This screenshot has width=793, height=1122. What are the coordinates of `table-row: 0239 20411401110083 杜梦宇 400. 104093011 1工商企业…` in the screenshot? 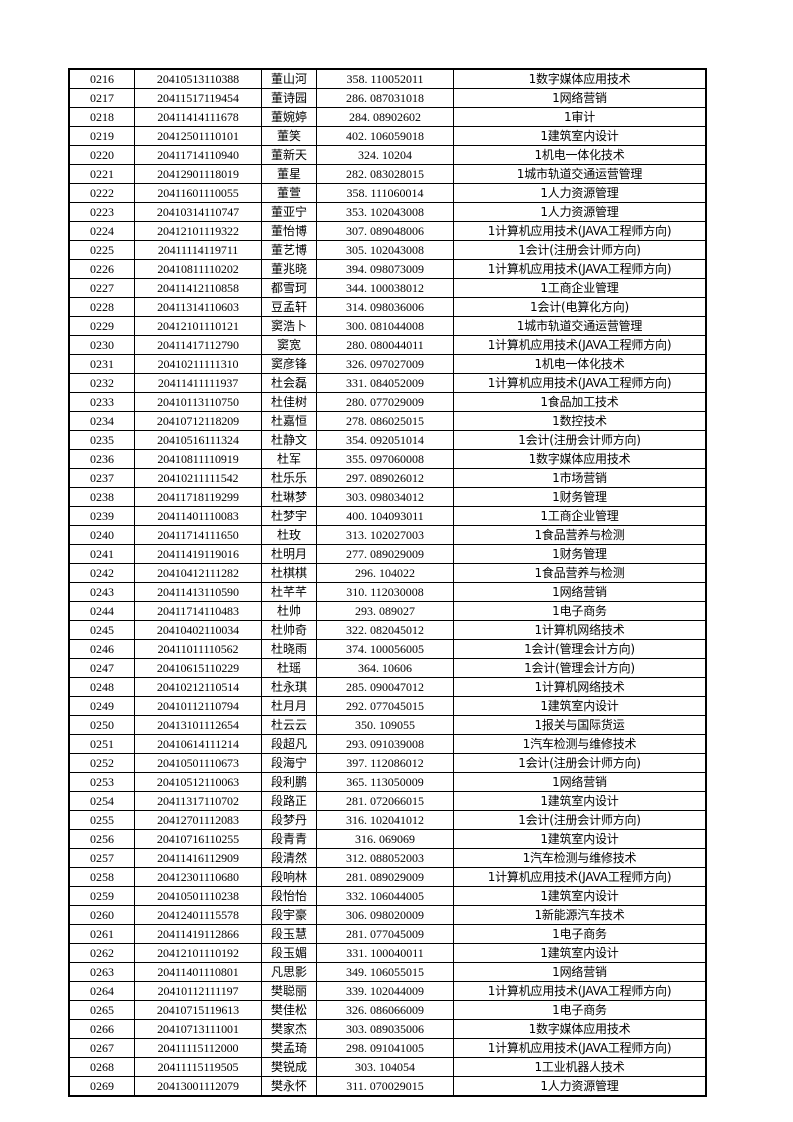 It's located at (387, 516).